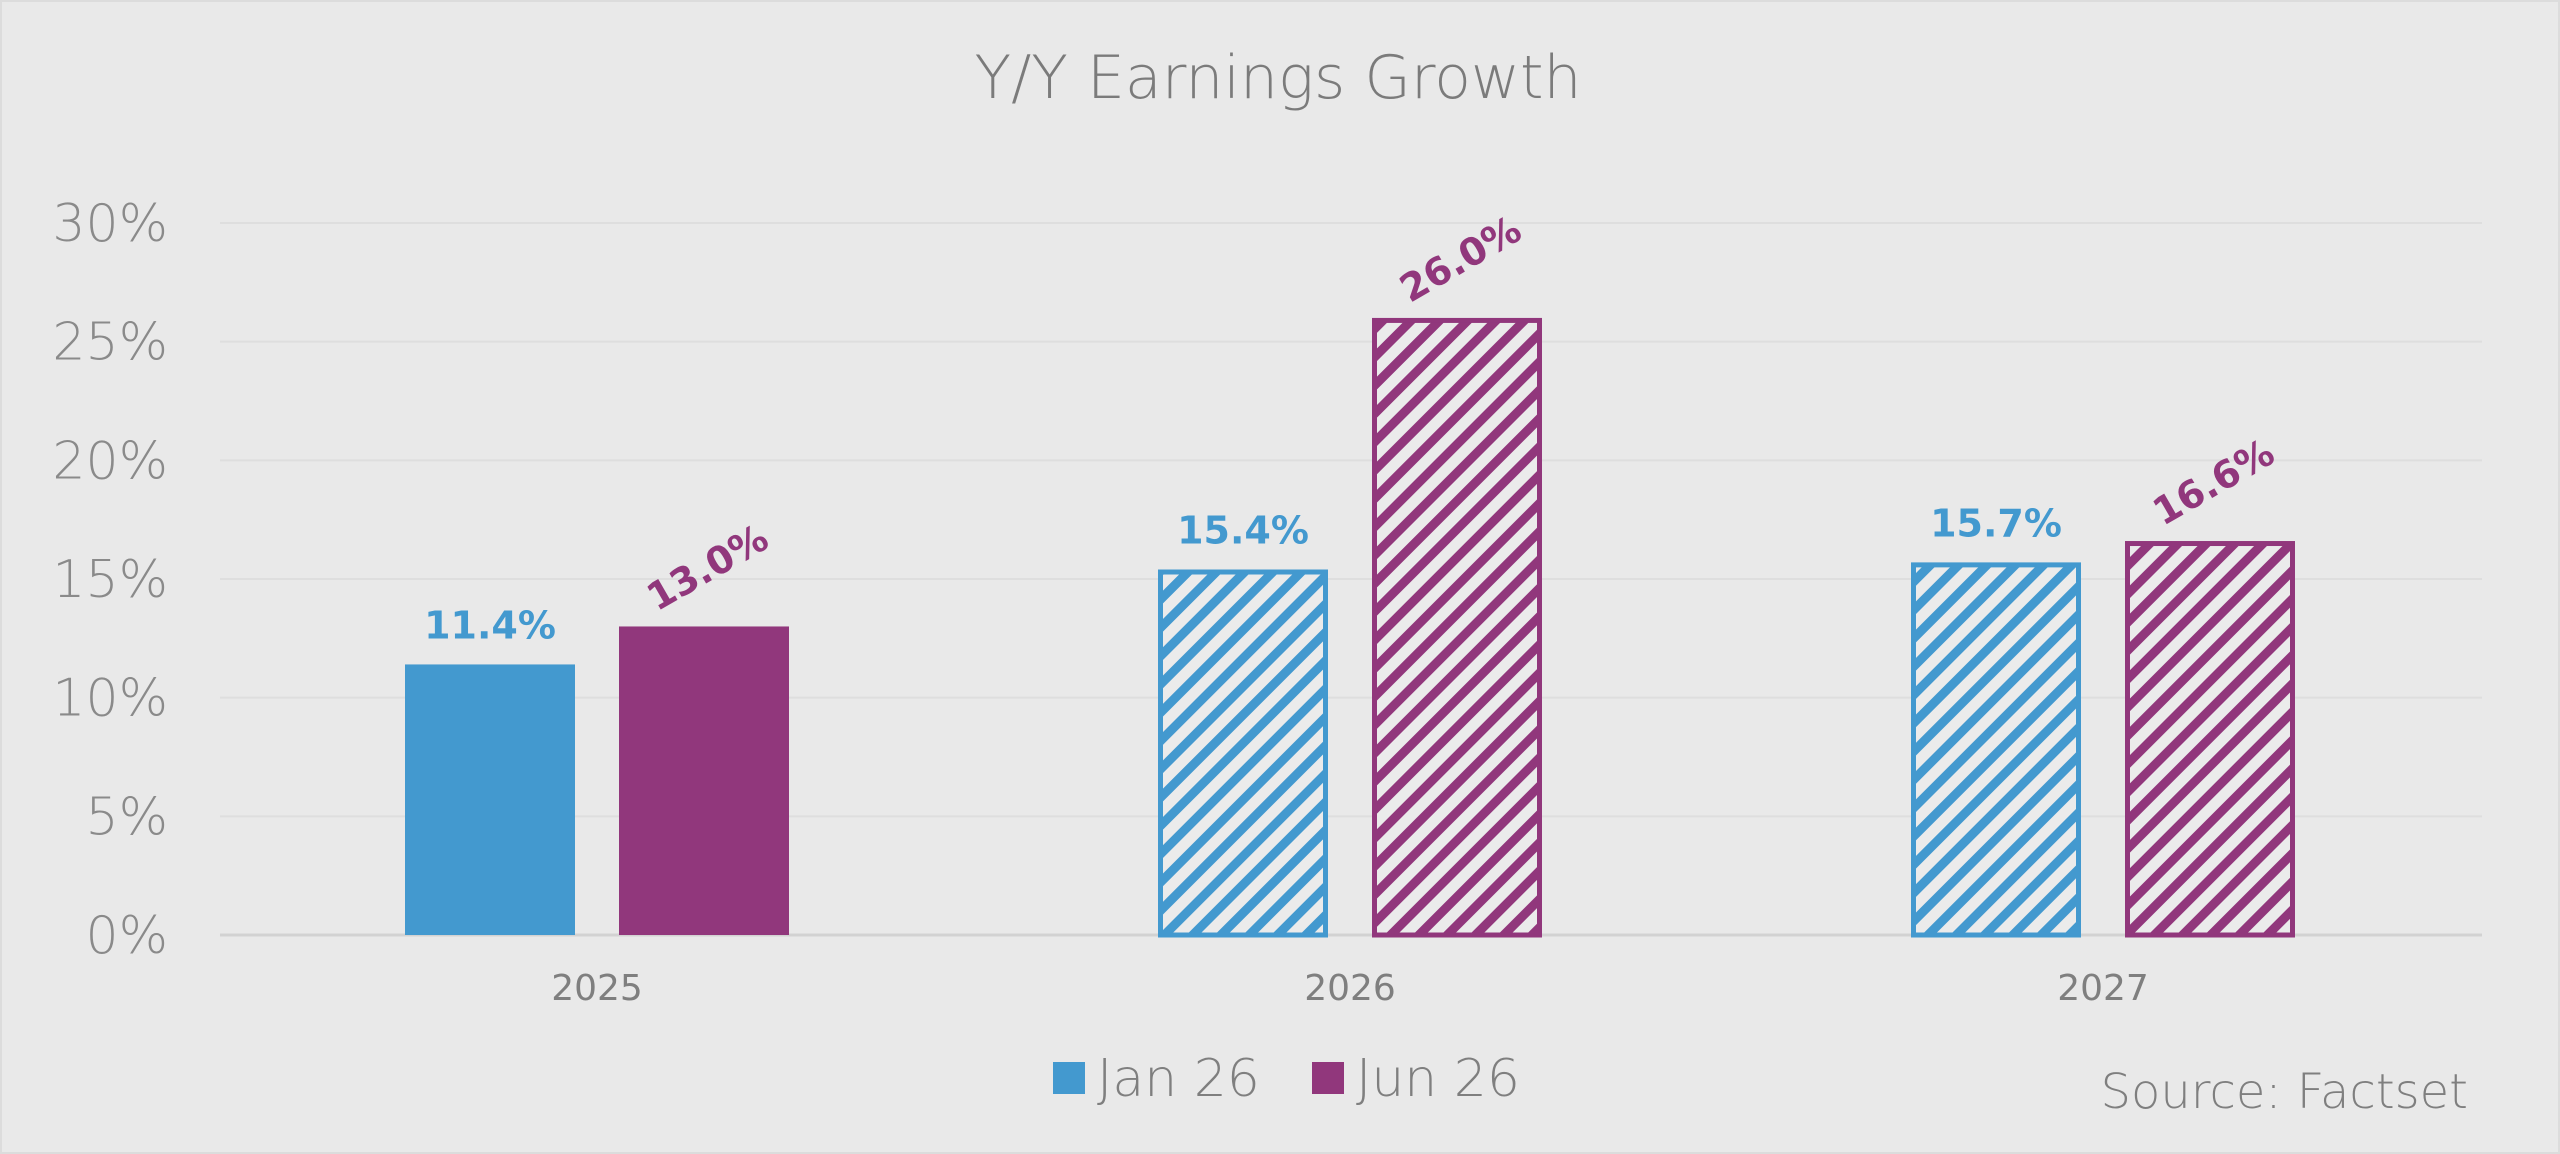 The width and height of the screenshot is (2560, 1154). What do you see at coordinates (127, 817) in the screenshot?
I see `y-tick-label: 5%` at bounding box center [127, 817].